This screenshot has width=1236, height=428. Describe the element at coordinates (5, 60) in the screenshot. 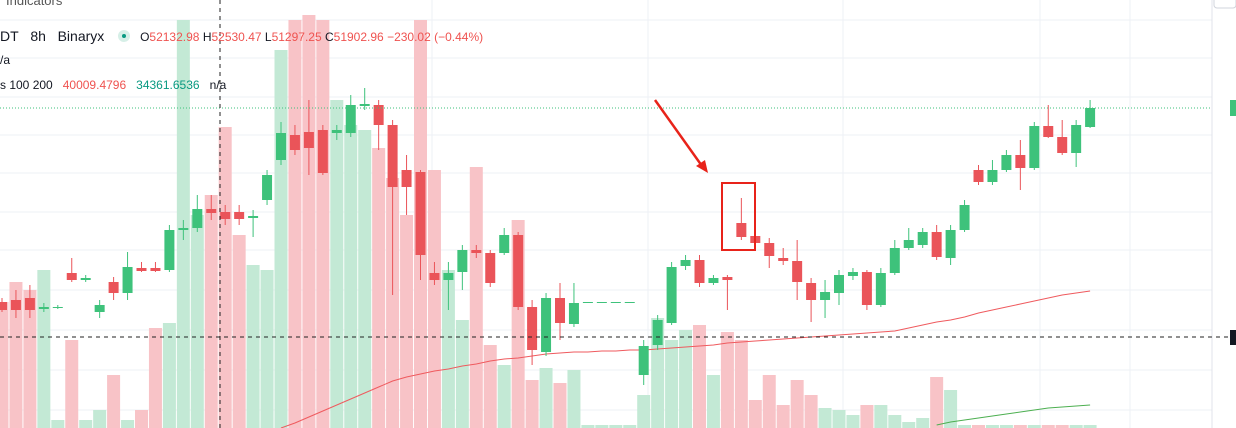

I see `volume-legend: /a` at that location.